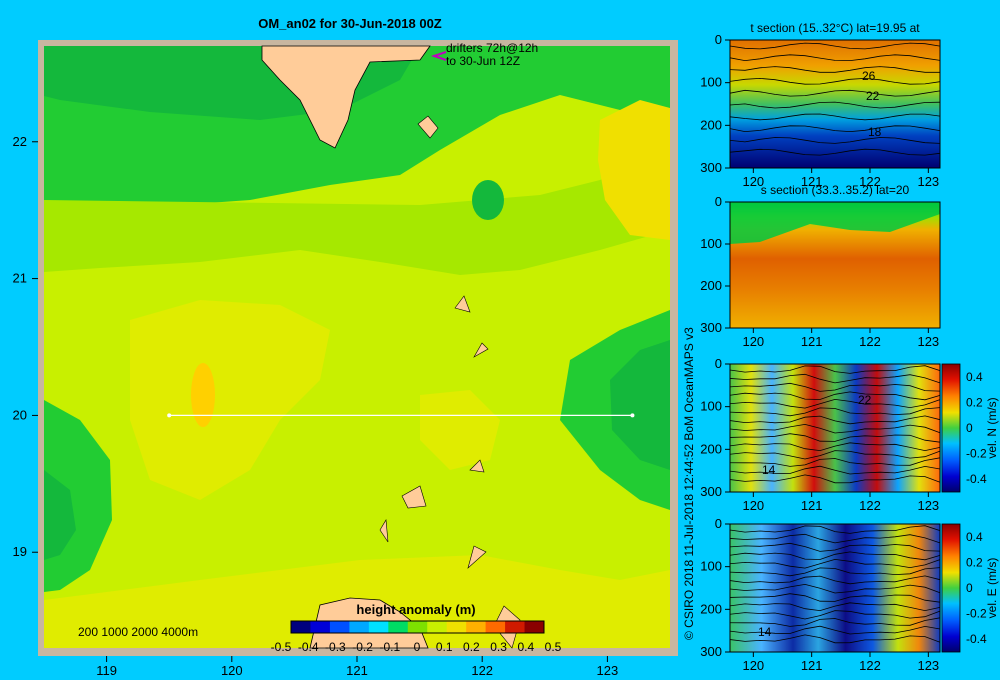 The width and height of the screenshot is (1000, 680). What do you see at coordinates (203, 395) in the screenshot?
I see `anomaly-region-orange-spot` at bounding box center [203, 395].